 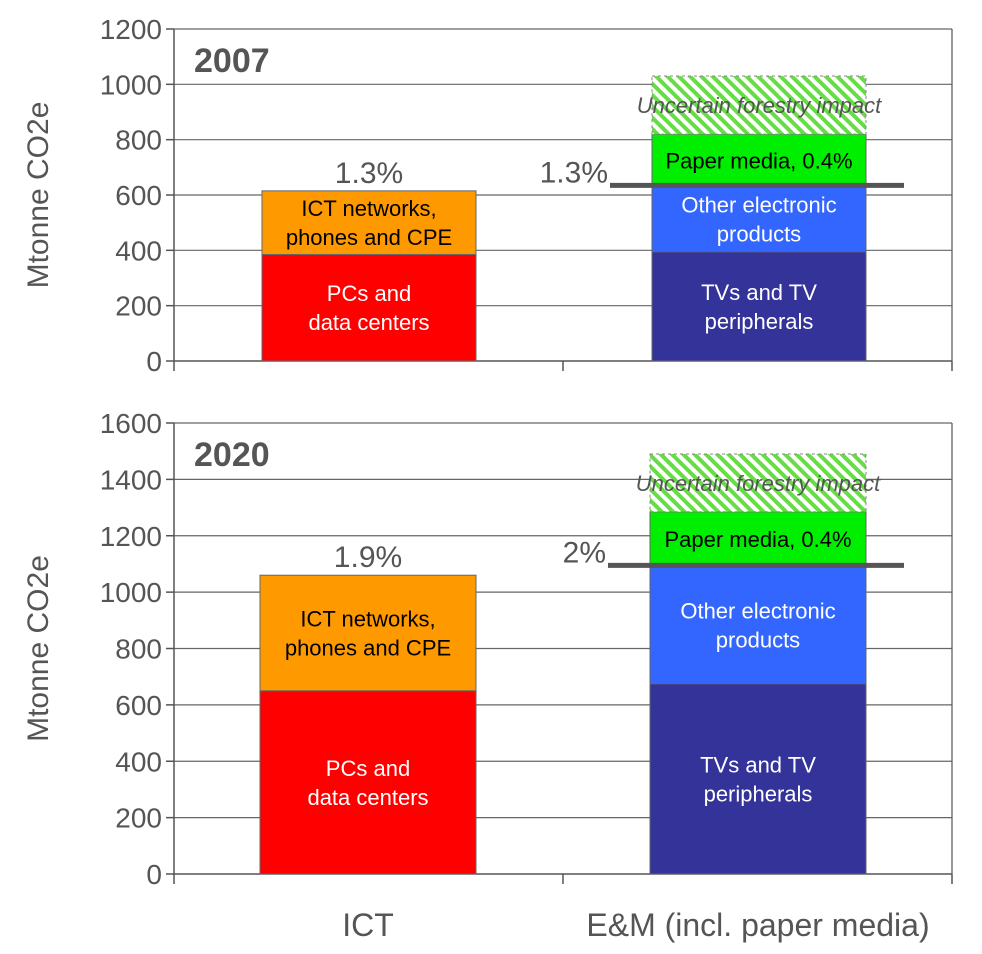 What do you see at coordinates (584, 552) in the screenshot?
I see `bar-total-label: 2%` at bounding box center [584, 552].